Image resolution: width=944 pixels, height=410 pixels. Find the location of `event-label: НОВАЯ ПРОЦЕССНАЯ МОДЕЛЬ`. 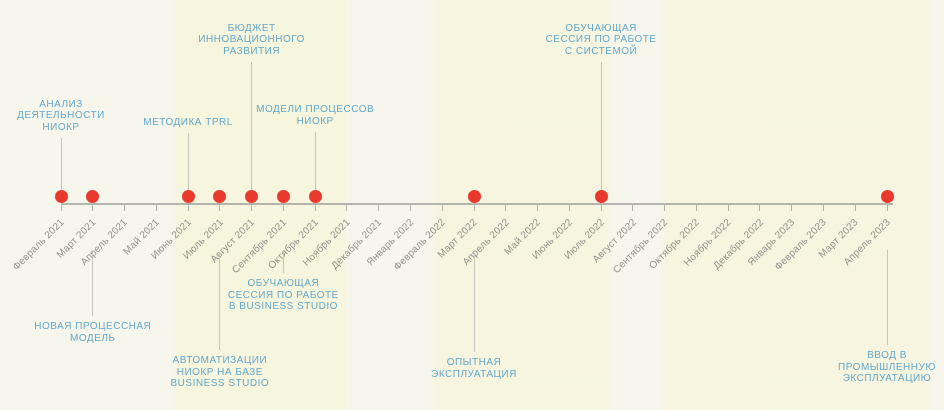

event-label: НОВАЯ ПРОЦЕССНАЯ МОДЕЛЬ is located at coordinates (93, 332).